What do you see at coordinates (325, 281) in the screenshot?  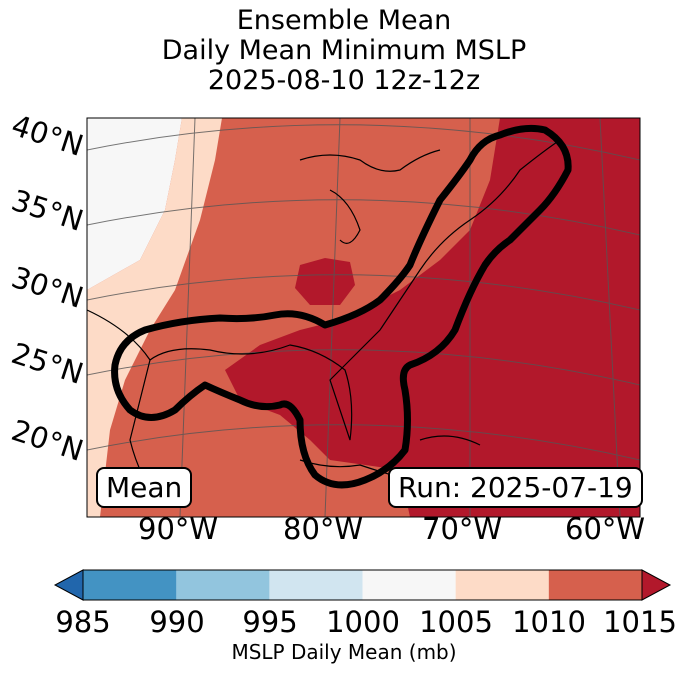 I see `field-1015-inland` at bounding box center [325, 281].